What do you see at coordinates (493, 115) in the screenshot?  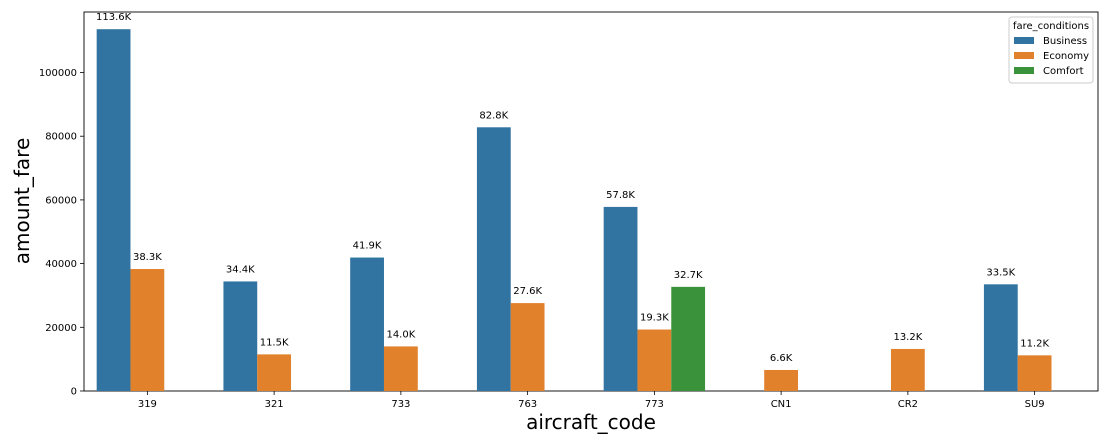 I see `data-label: 82.8K` at bounding box center [493, 115].